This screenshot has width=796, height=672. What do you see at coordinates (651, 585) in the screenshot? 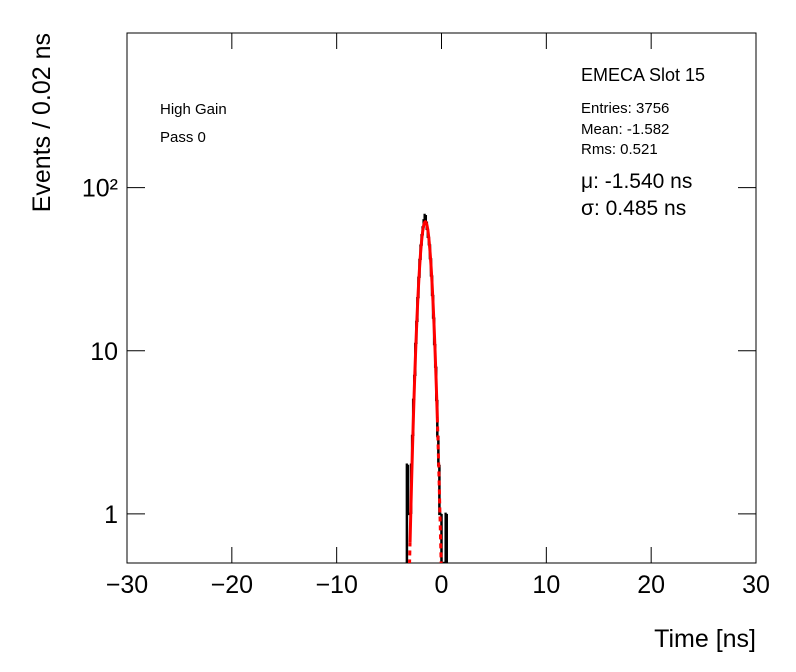
I see `x-tick-label: 20` at bounding box center [651, 585].